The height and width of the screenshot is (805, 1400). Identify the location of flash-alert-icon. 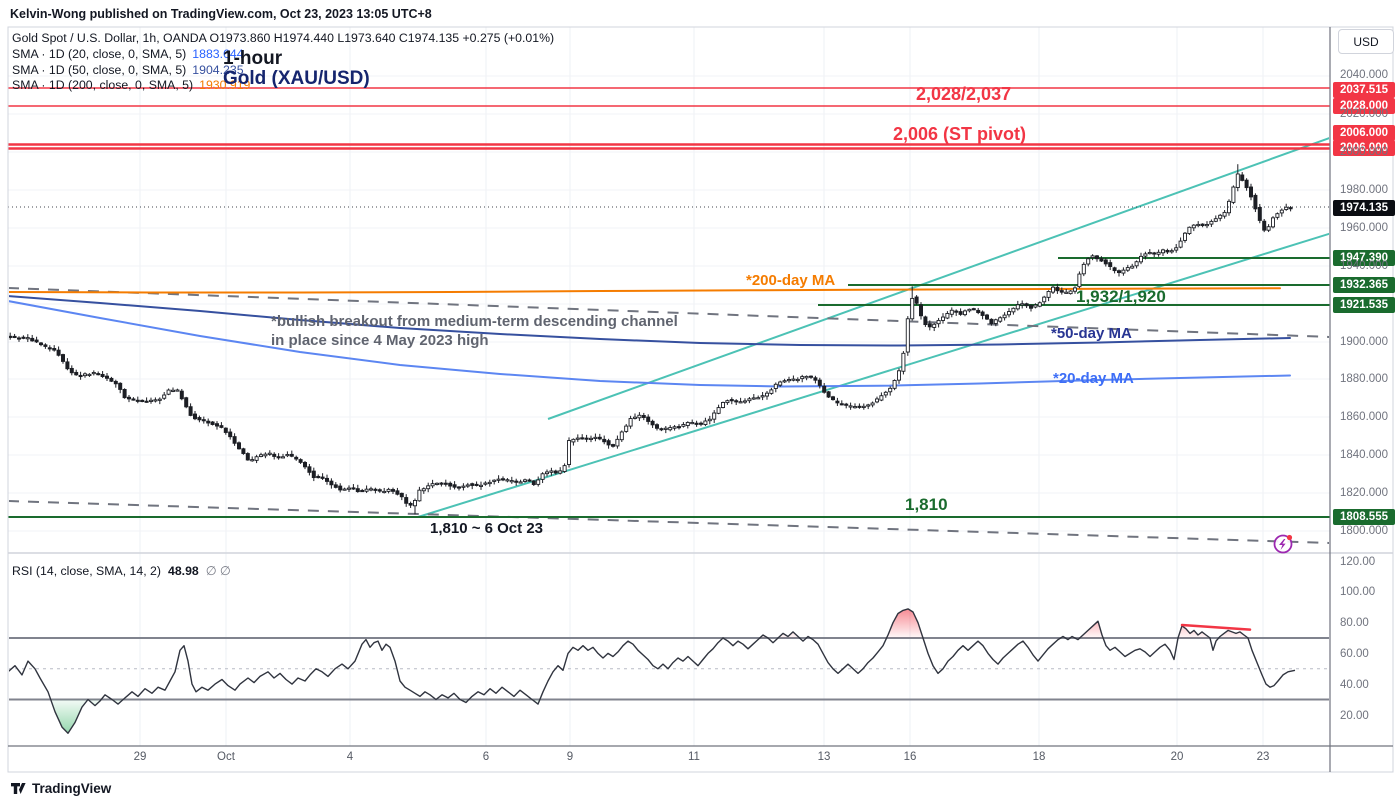
(1283, 544).